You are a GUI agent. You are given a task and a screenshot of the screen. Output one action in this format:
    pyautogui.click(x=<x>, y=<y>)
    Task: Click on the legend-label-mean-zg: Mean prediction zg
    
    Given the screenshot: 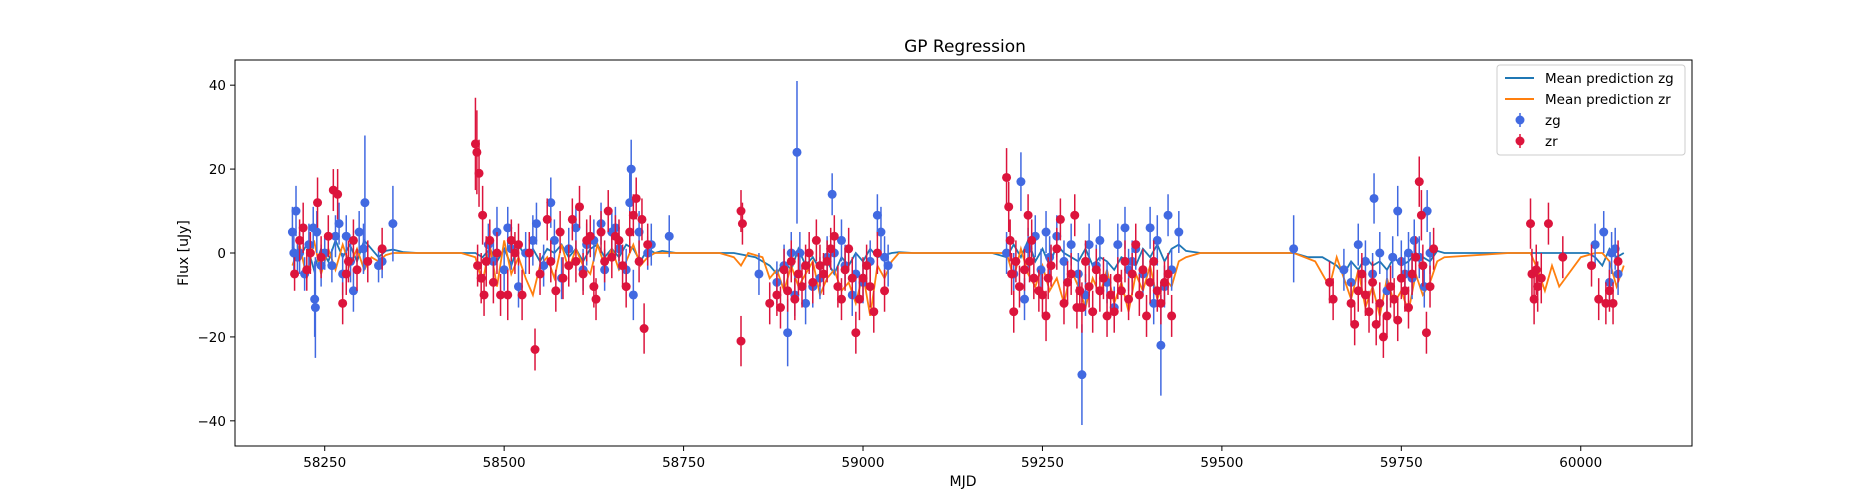 What is the action you would take?
    pyautogui.click(x=1609, y=79)
    